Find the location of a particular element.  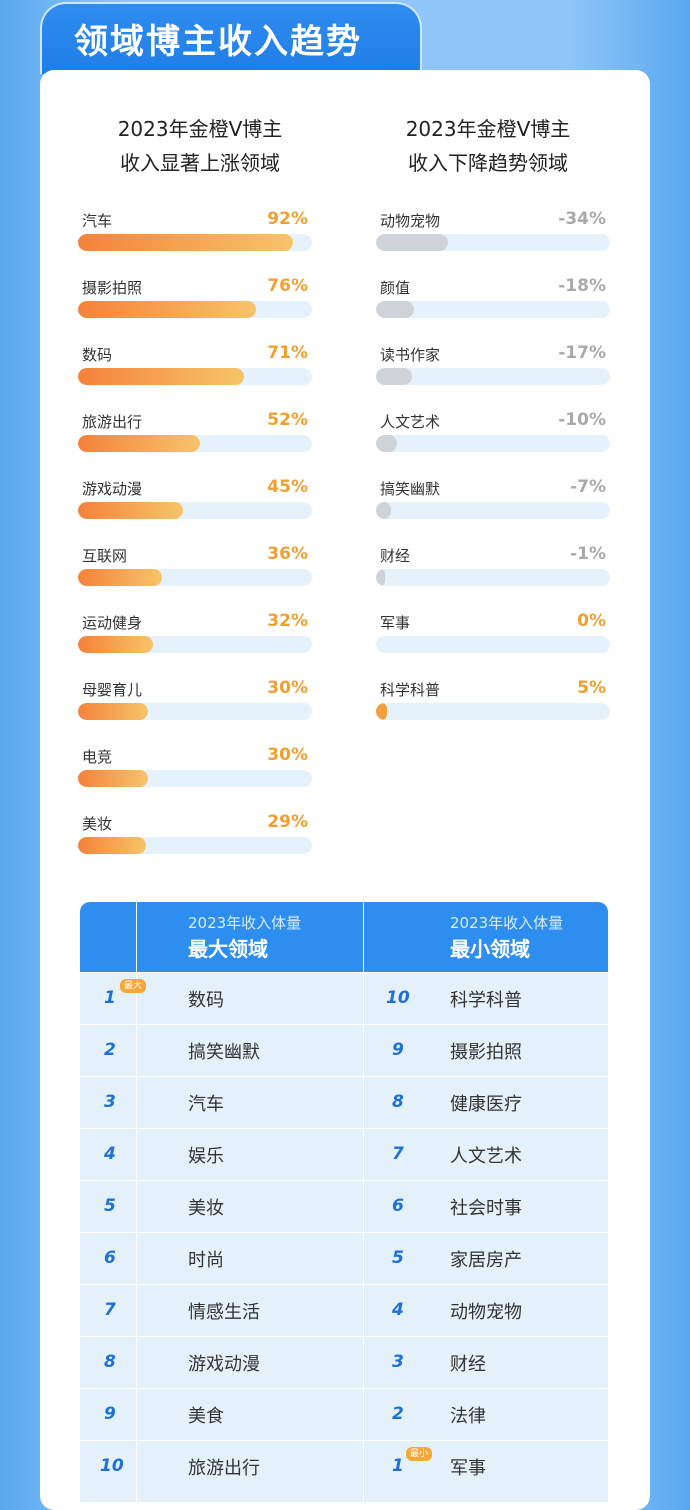

rise-bar-row: 互联网 36% is located at coordinates (195, 570).